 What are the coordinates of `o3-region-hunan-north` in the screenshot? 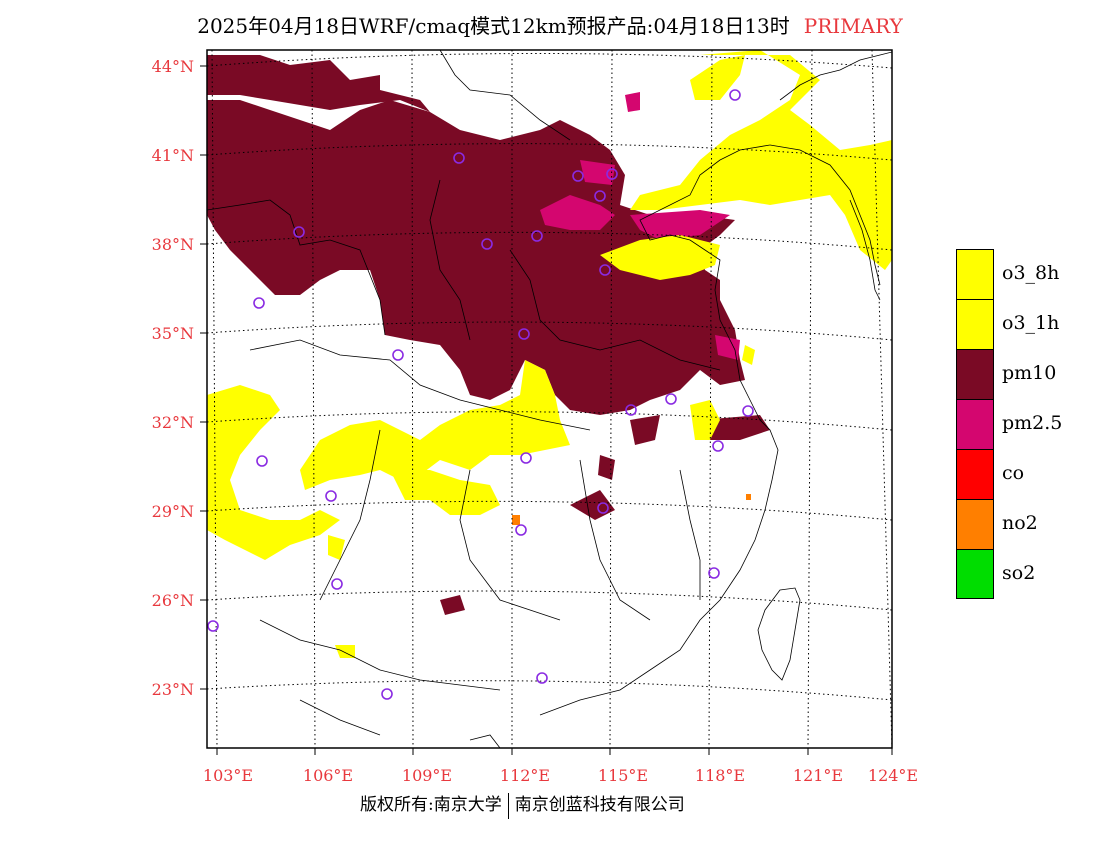 It's located at (445, 492).